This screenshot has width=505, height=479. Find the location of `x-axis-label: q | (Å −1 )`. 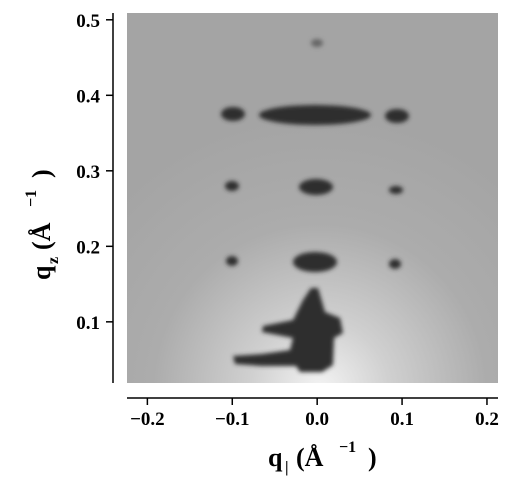

x-axis-label: q | (Å −1 ) is located at coordinates (322, 457).